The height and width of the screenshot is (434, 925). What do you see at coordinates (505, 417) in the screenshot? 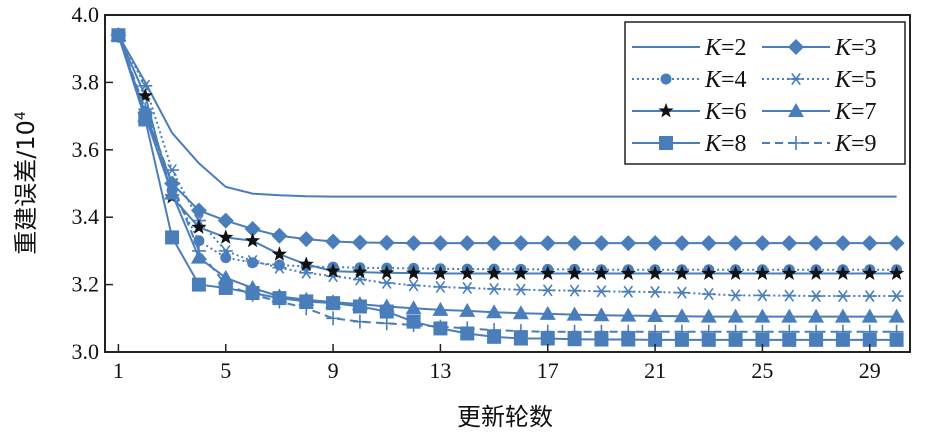
I see `x-axis-title: 更新轮数` at bounding box center [505, 417].